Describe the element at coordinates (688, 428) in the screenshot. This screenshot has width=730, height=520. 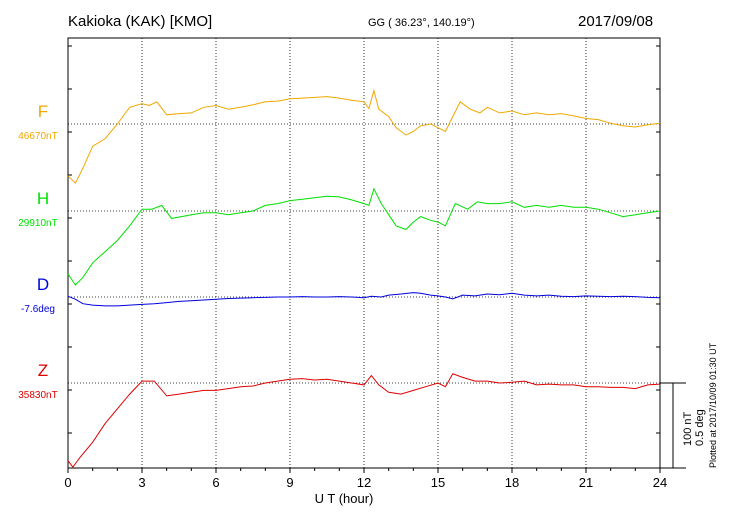
I see `scale-field-label: 100 nT` at that location.